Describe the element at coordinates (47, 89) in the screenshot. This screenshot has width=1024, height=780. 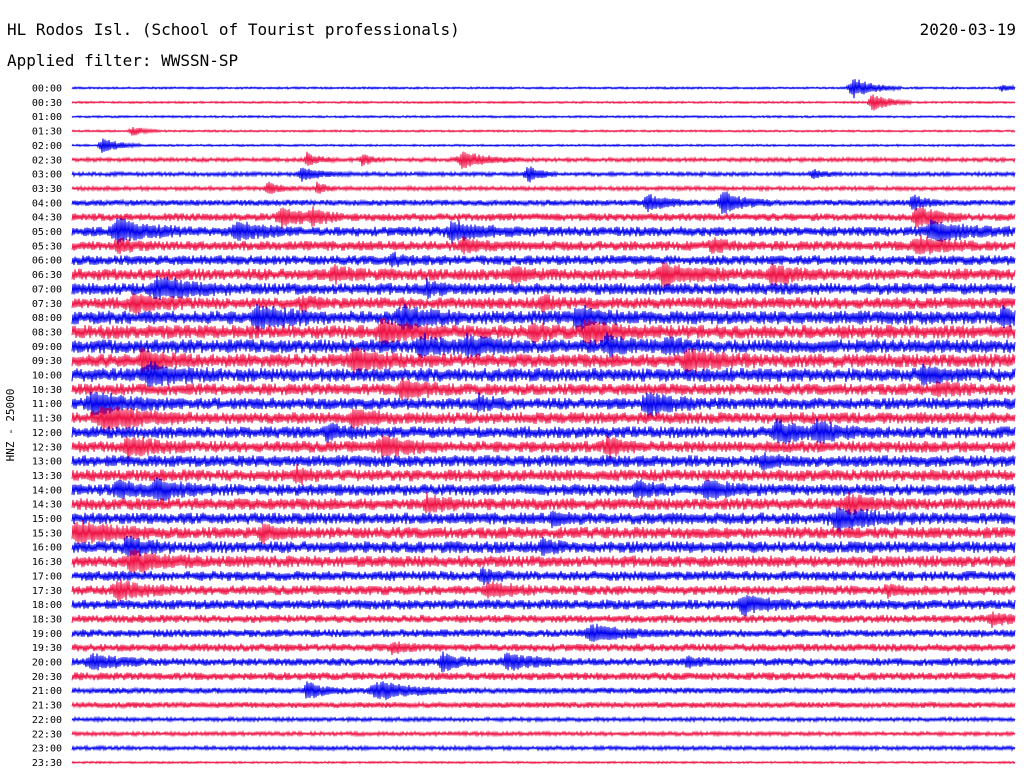
I see `time-tick-label: 00:00` at that location.